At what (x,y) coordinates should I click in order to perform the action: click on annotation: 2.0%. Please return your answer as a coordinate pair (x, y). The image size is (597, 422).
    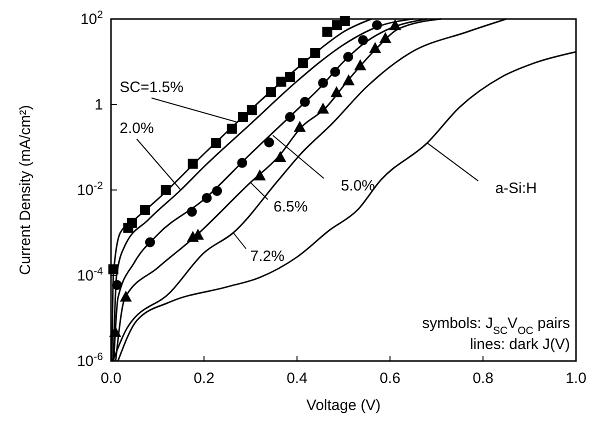
    Looking at the image, I should click on (137, 128).